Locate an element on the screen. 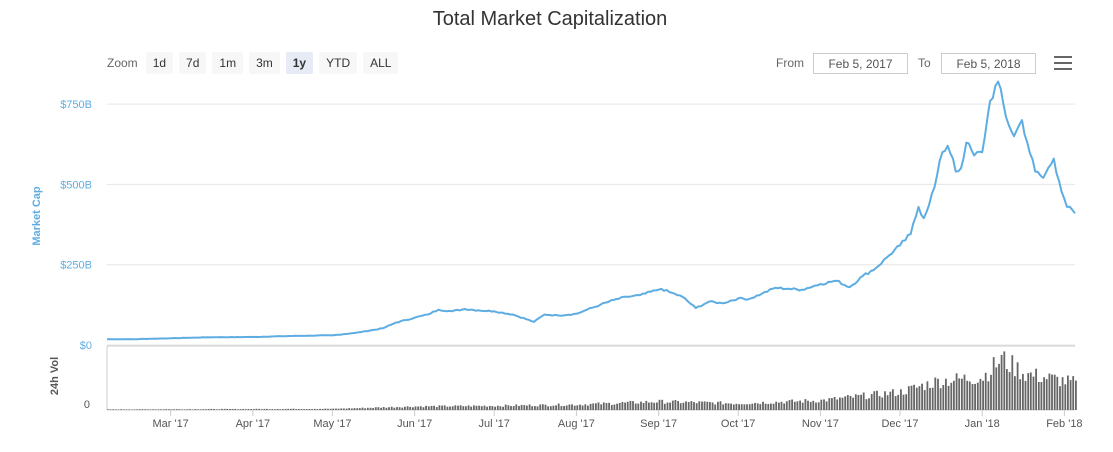 The height and width of the screenshot is (452, 1113). from-date-input is located at coordinates (860, 63).